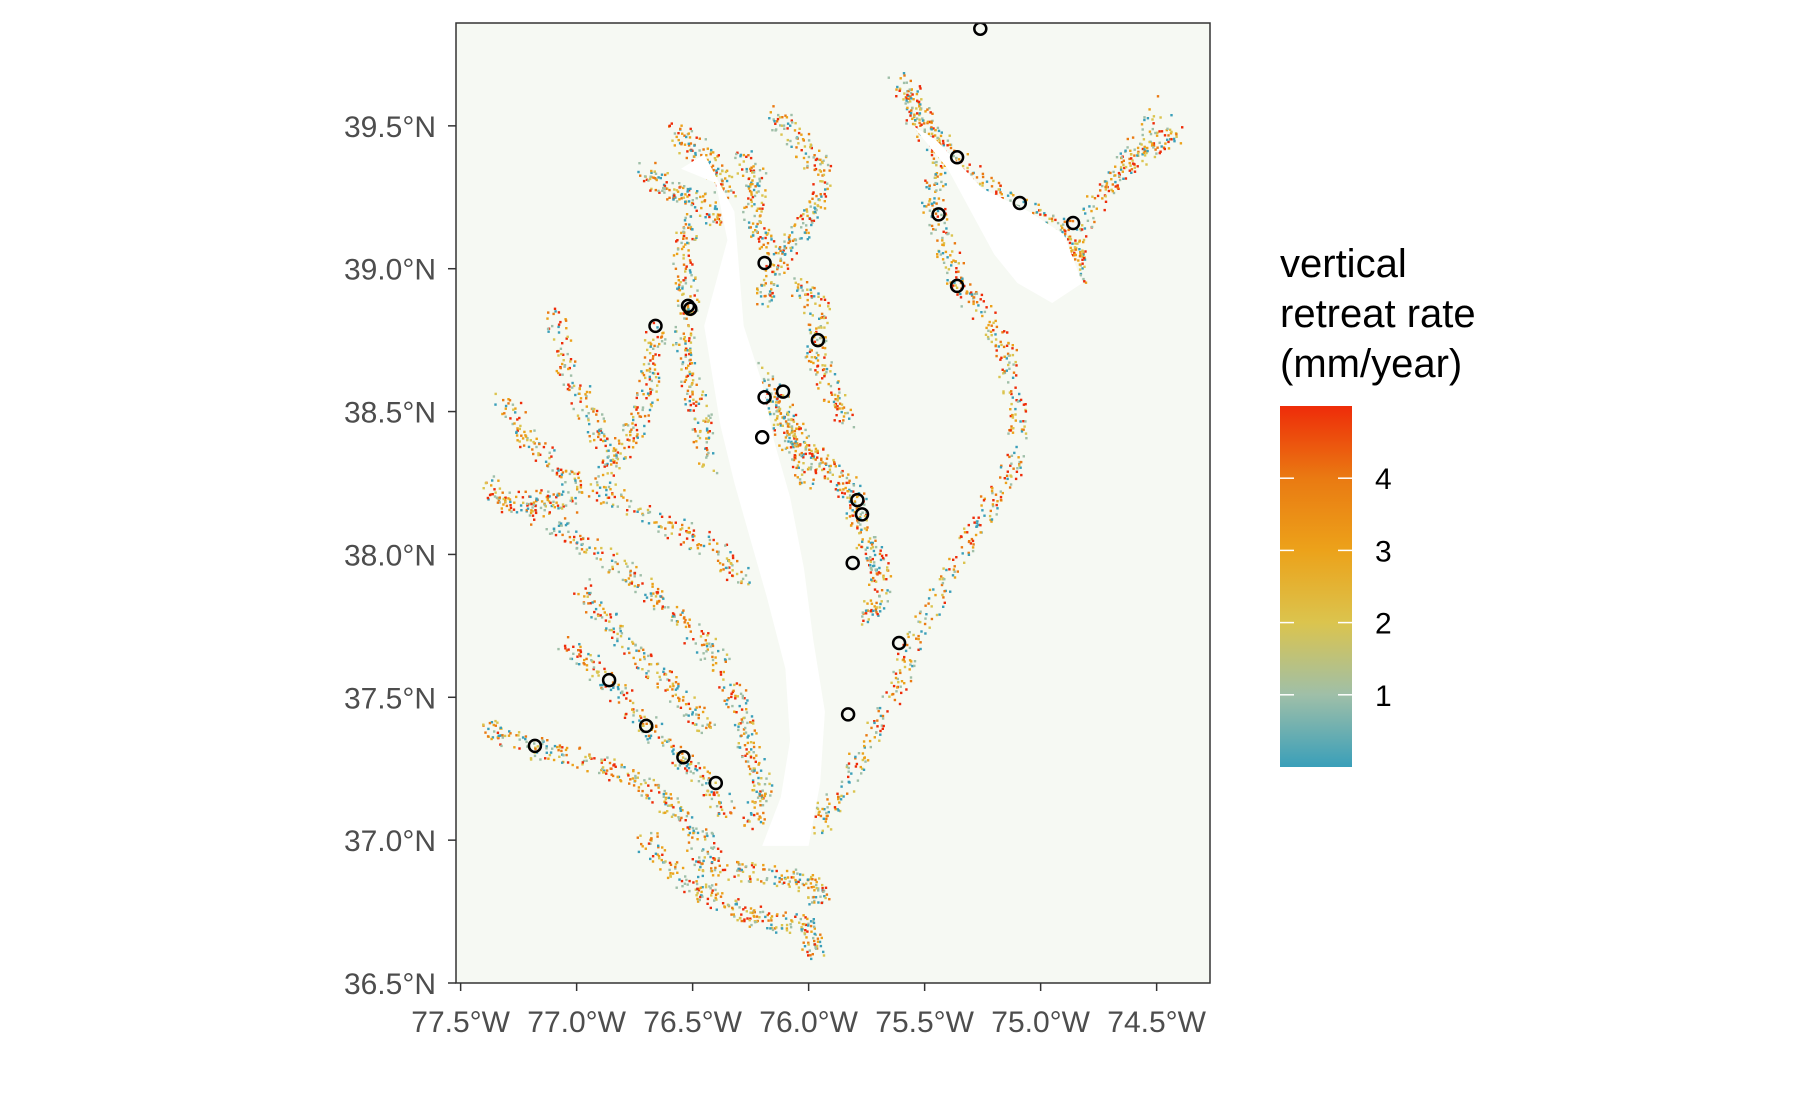 Image resolution: width=1800 pixels, height=1113 pixels. I want to click on legend-title-line: (mm/year), so click(1371, 364).